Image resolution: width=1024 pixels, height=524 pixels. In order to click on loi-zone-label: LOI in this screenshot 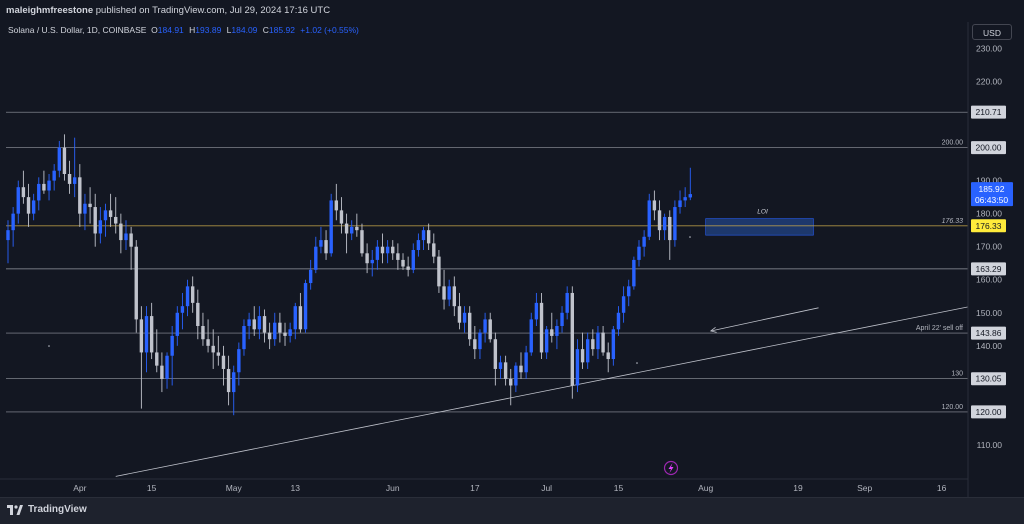, I will do `click(762, 212)`.